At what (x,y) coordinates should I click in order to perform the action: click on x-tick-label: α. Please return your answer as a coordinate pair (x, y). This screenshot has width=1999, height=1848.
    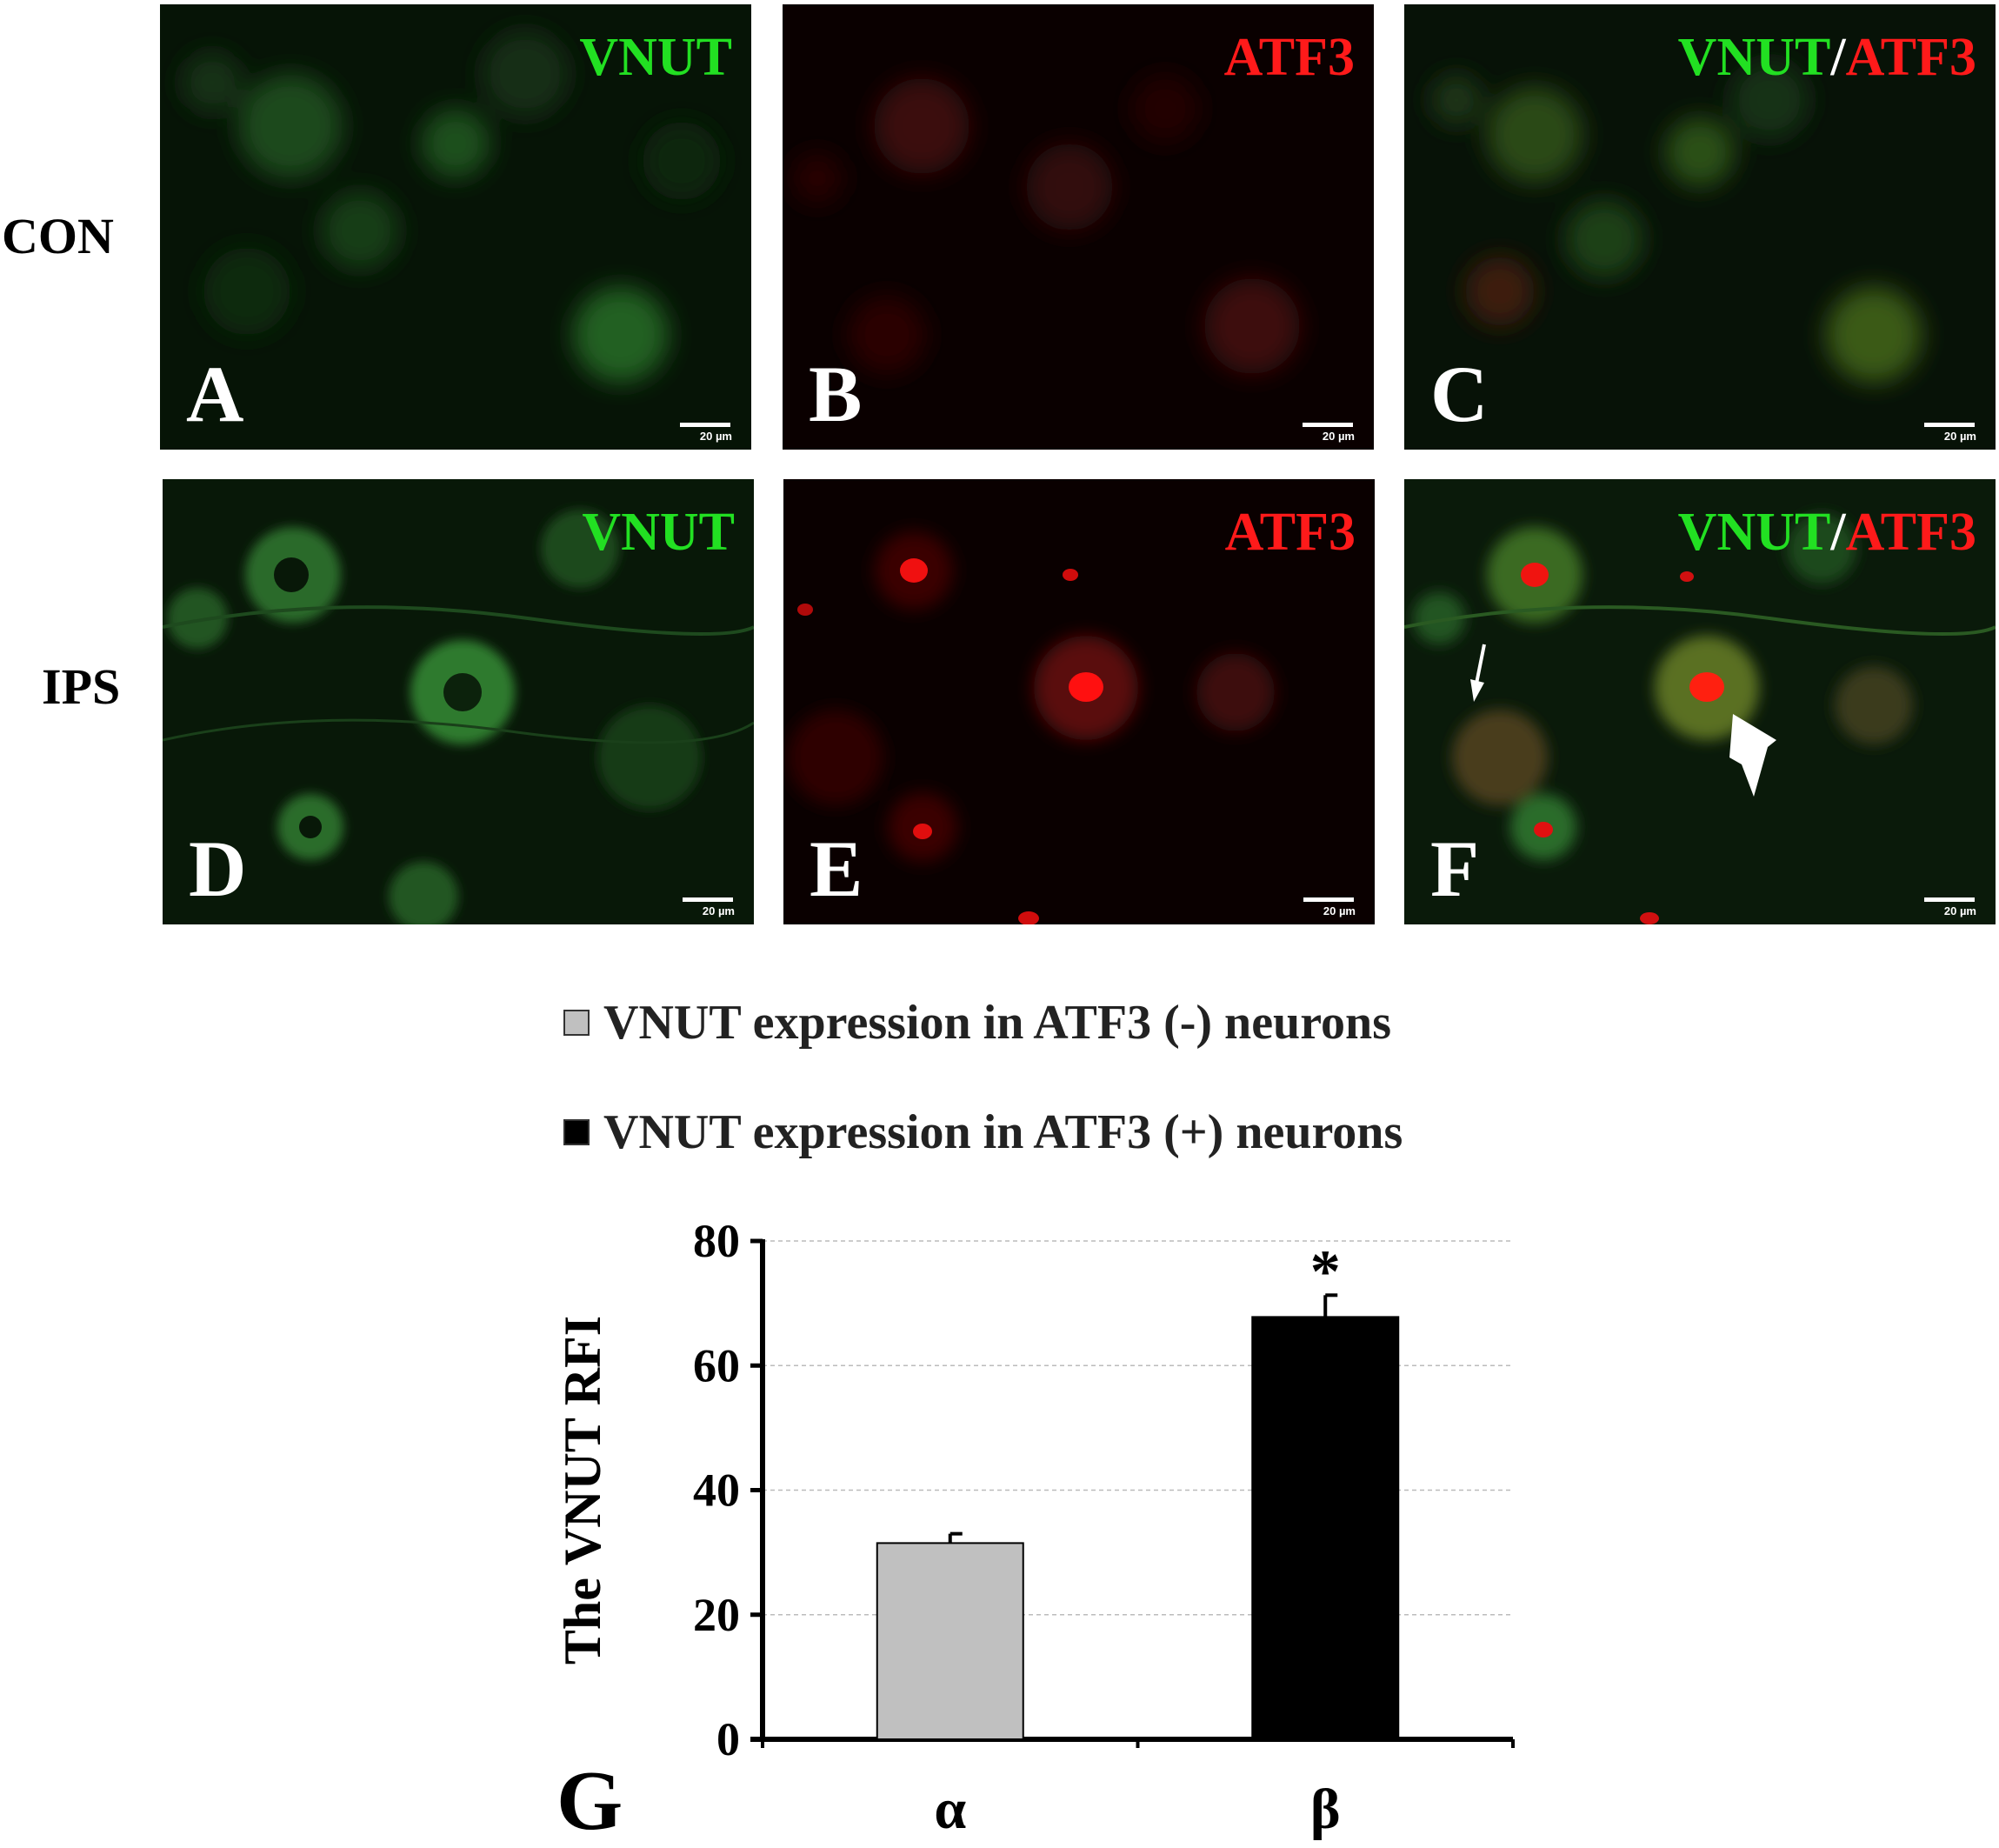
    Looking at the image, I should click on (950, 1810).